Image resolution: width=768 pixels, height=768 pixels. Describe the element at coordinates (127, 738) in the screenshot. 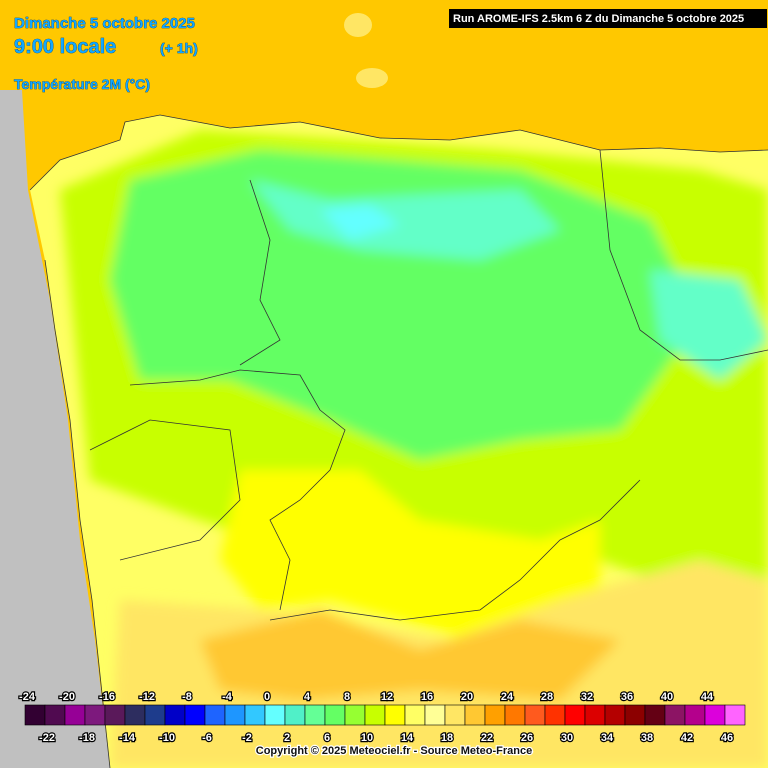

I see `legend-tick-label: -14` at that location.